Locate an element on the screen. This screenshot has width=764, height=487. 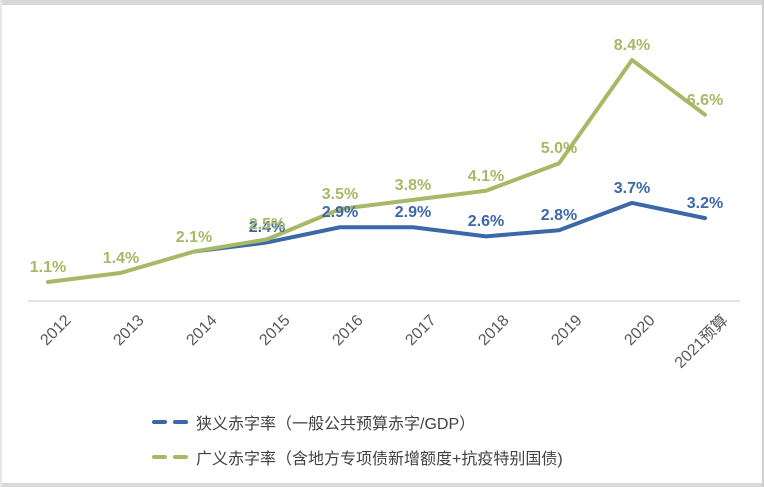
data-label: 1.4% is located at coordinates (121, 258).